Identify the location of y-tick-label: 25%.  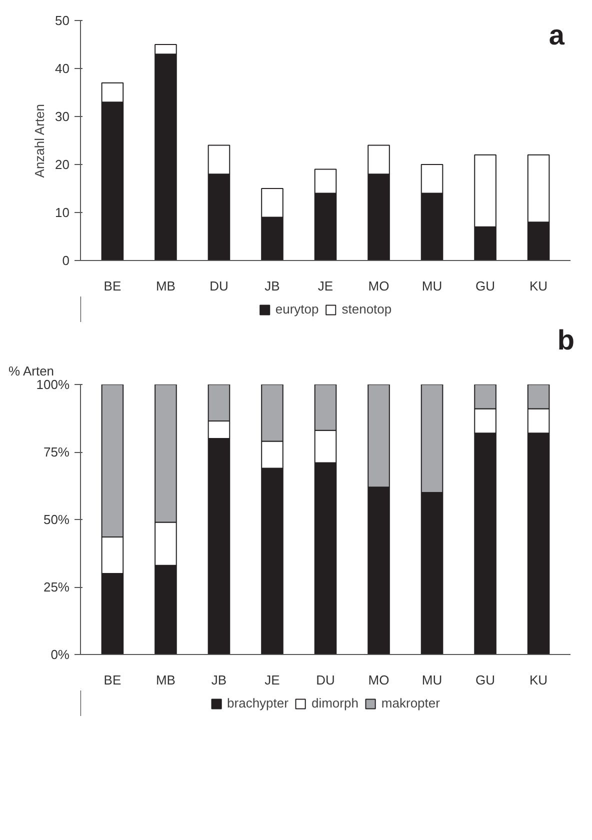
(56, 587).